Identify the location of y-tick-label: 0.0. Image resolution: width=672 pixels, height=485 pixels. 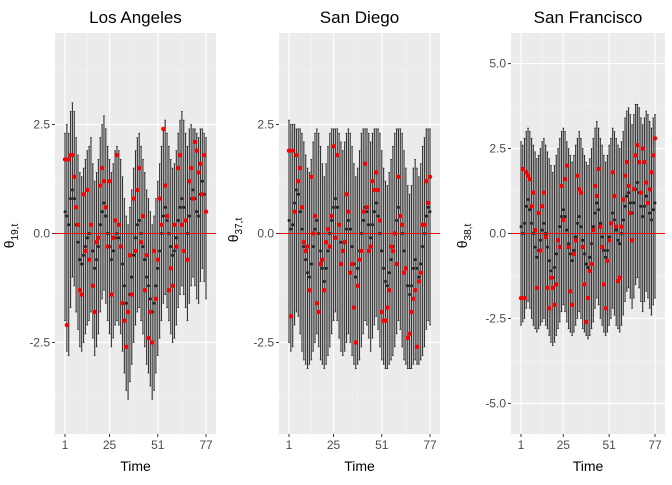
(265, 234).